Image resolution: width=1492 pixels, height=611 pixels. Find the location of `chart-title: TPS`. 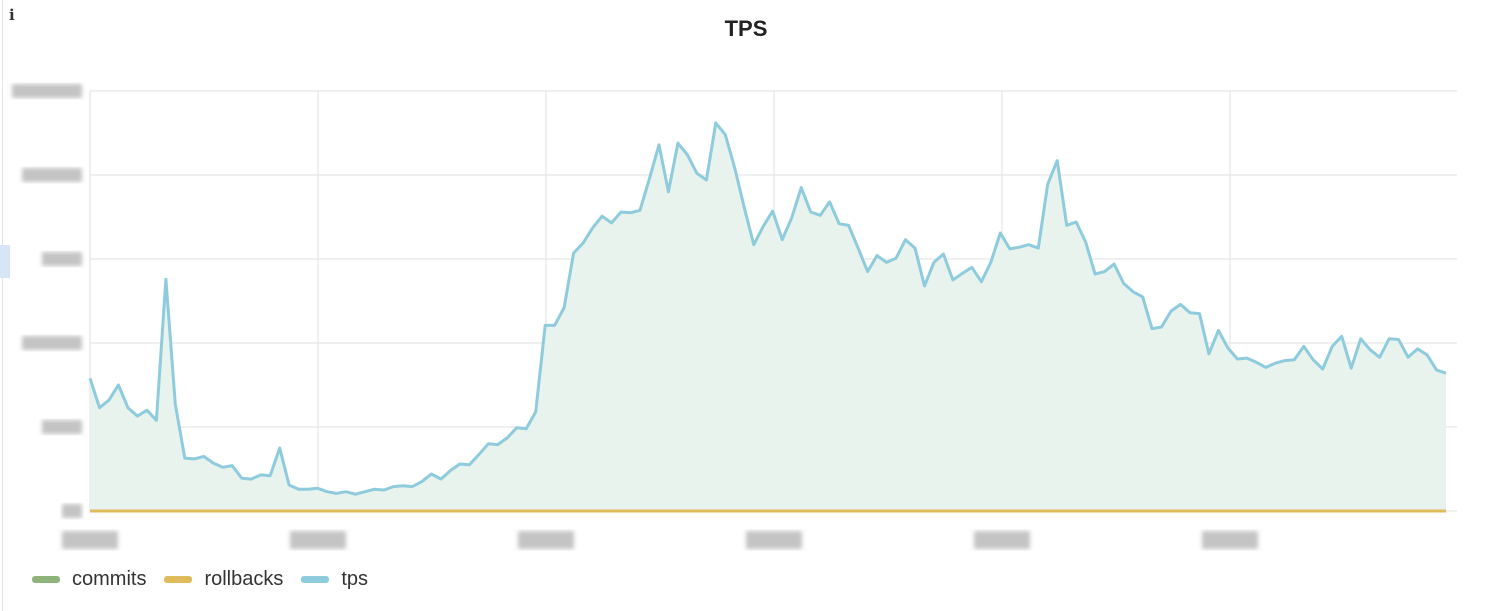

chart-title: TPS is located at coordinates (746, 28).